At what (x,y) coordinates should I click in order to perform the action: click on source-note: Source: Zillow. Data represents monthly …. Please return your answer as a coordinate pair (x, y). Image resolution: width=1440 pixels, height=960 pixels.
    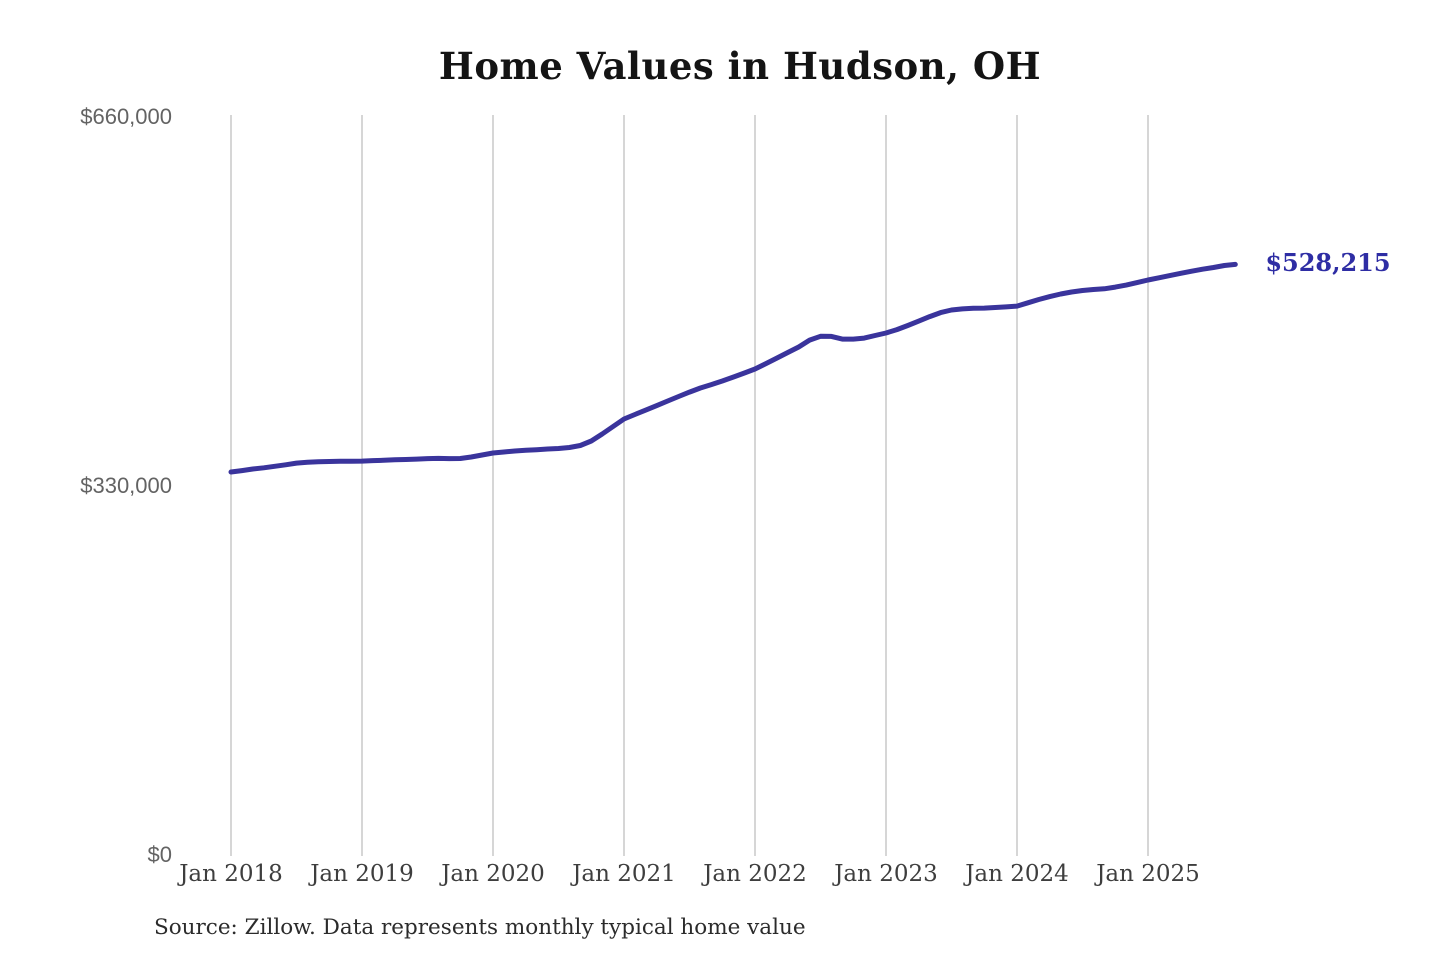
    Looking at the image, I should click on (480, 927).